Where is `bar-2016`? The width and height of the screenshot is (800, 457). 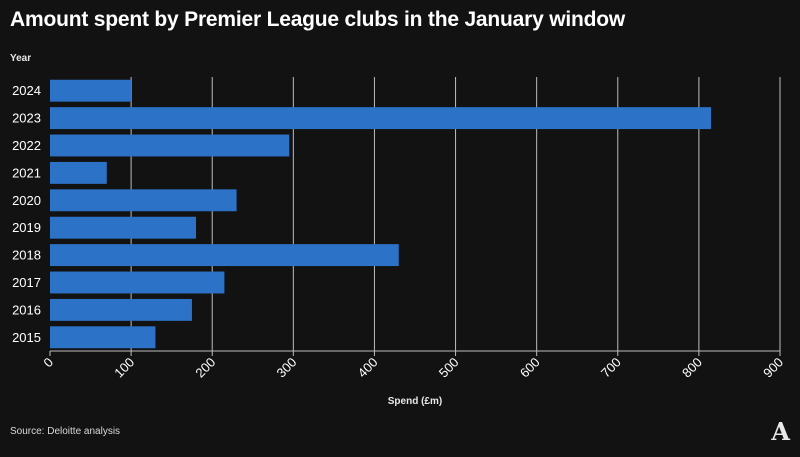
bar-2016 is located at coordinates (121, 309).